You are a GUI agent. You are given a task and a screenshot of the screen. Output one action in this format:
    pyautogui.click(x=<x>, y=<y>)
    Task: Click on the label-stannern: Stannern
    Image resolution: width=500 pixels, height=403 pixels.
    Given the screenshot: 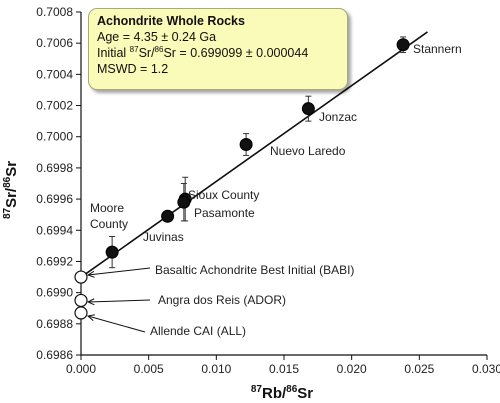 What is the action you would take?
    pyautogui.click(x=437, y=49)
    